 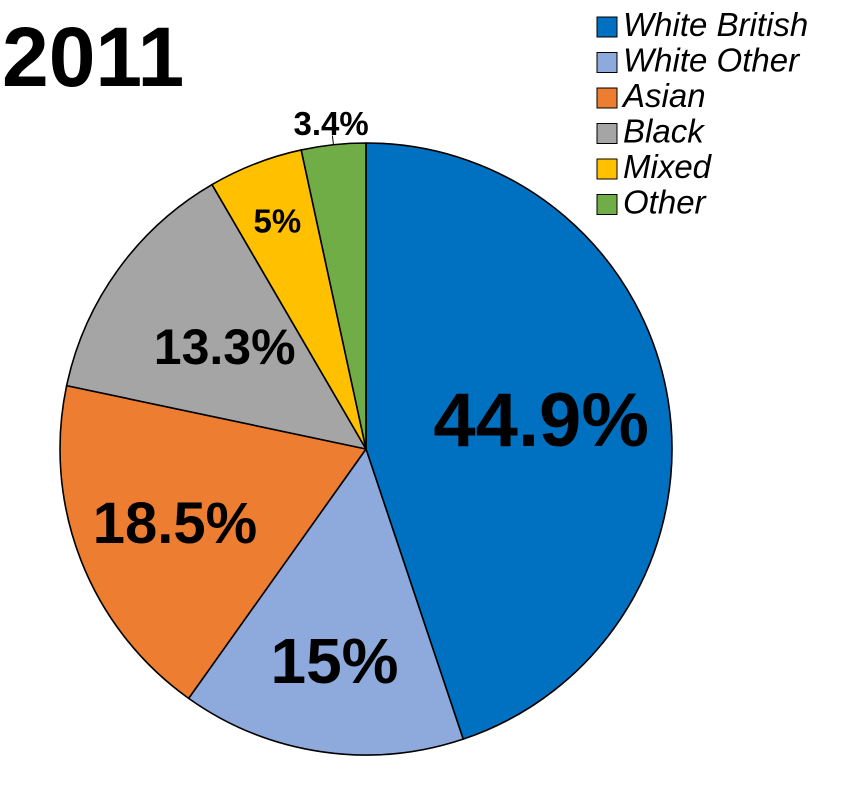 I want to click on legend-swatch-black, so click(x=607, y=133).